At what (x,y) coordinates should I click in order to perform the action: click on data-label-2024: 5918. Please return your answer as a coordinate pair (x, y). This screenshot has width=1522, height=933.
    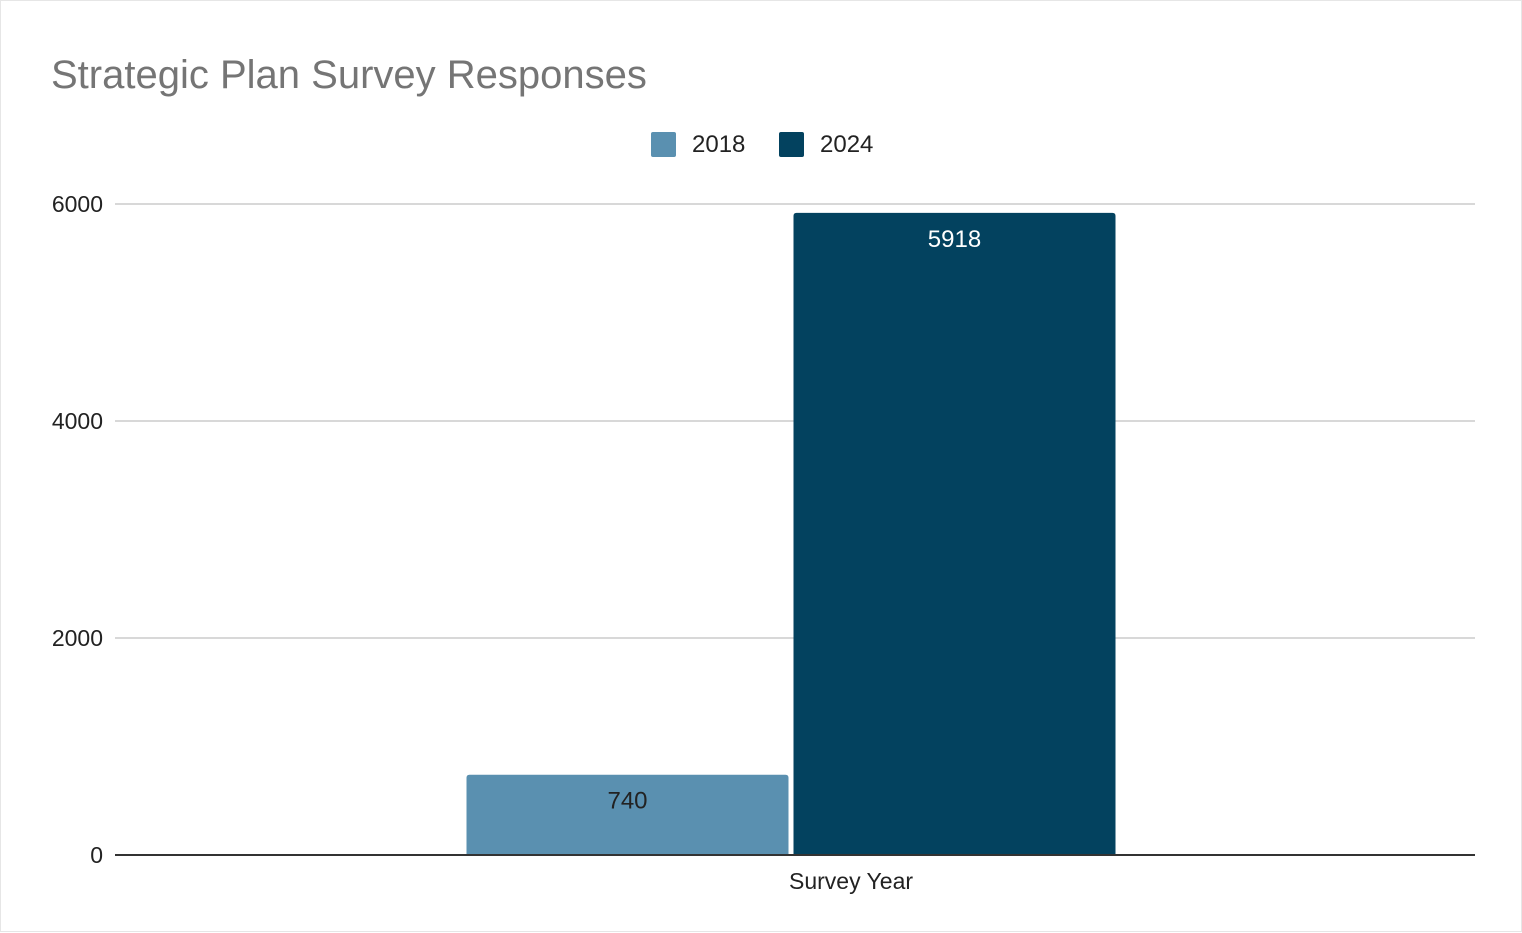
    Looking at the image, I should click on (954, 239).